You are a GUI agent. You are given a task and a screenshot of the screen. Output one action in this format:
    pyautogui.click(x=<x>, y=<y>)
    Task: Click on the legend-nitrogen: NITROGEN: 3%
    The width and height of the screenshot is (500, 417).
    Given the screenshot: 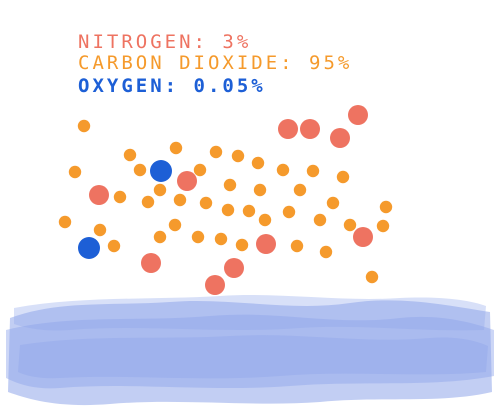 What is the action you would take?
    pyautogui.click(x=165, y=42)
    